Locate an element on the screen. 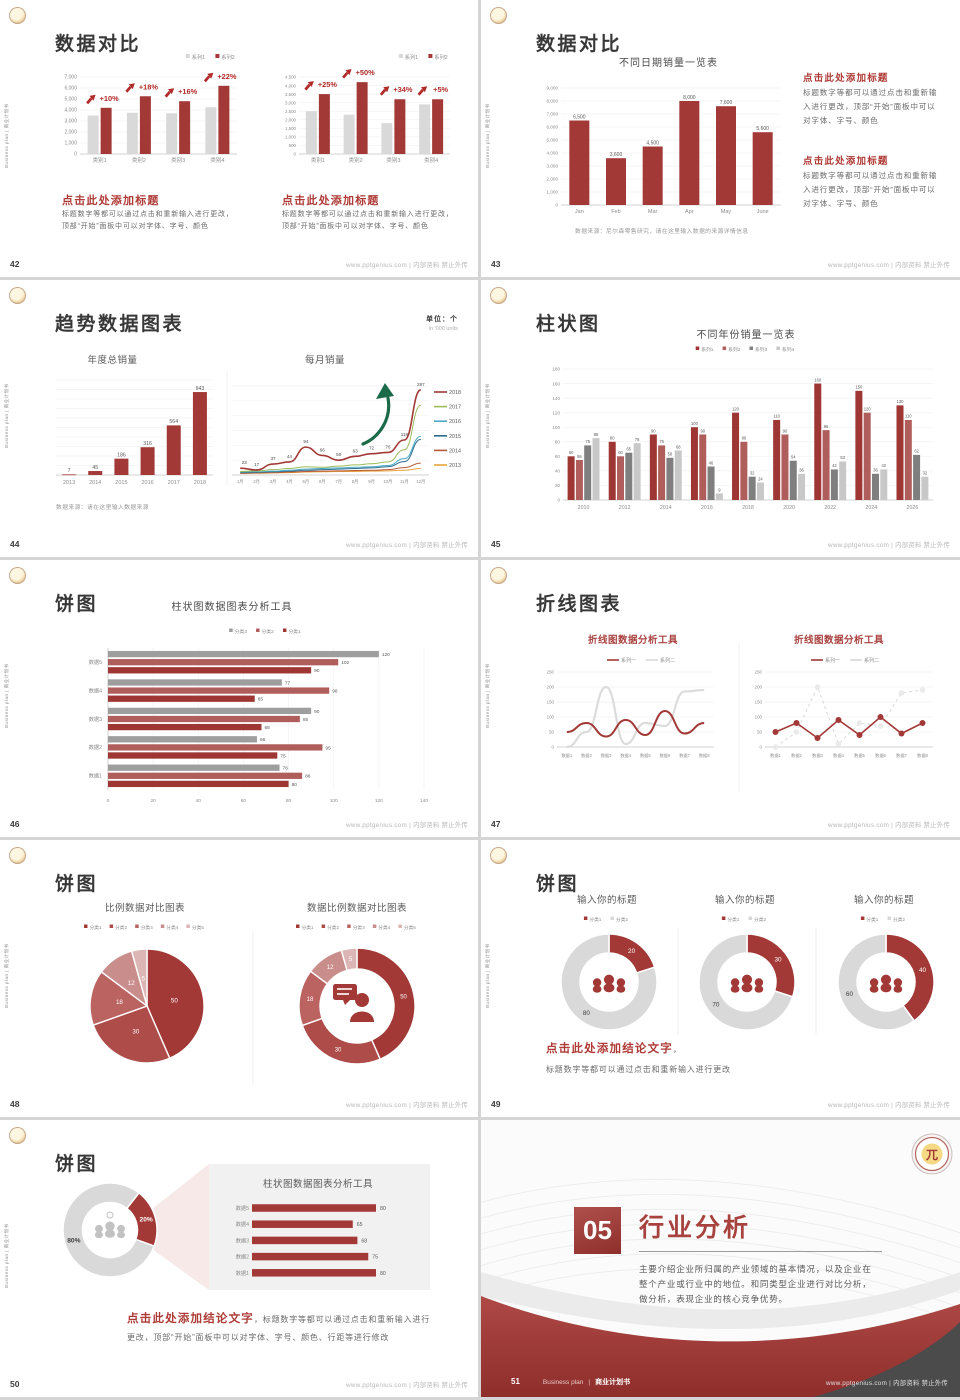 The height and width of the screenshot is (1400, 960). svg-text: 75 is located at coordinates (283, 756).